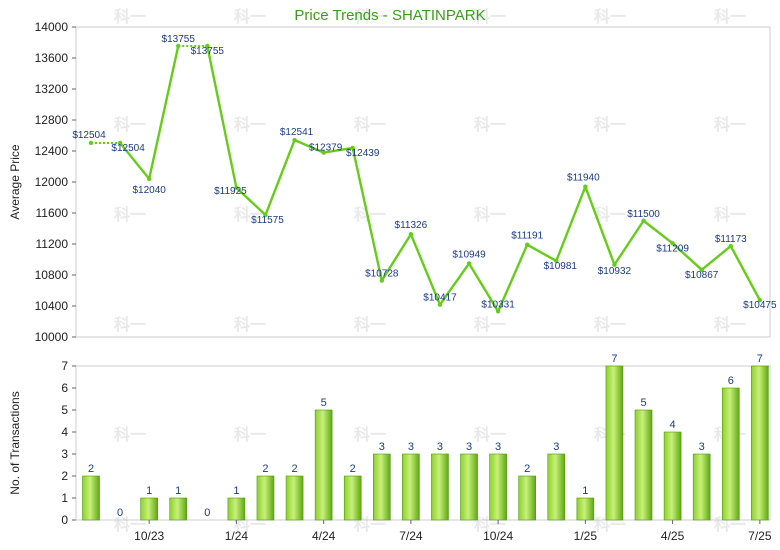 This screenshot has width=780, height=550. Describe the element at coordinates (702, 275) in the screenshot. I see `price-data-label: $10867` at that location.